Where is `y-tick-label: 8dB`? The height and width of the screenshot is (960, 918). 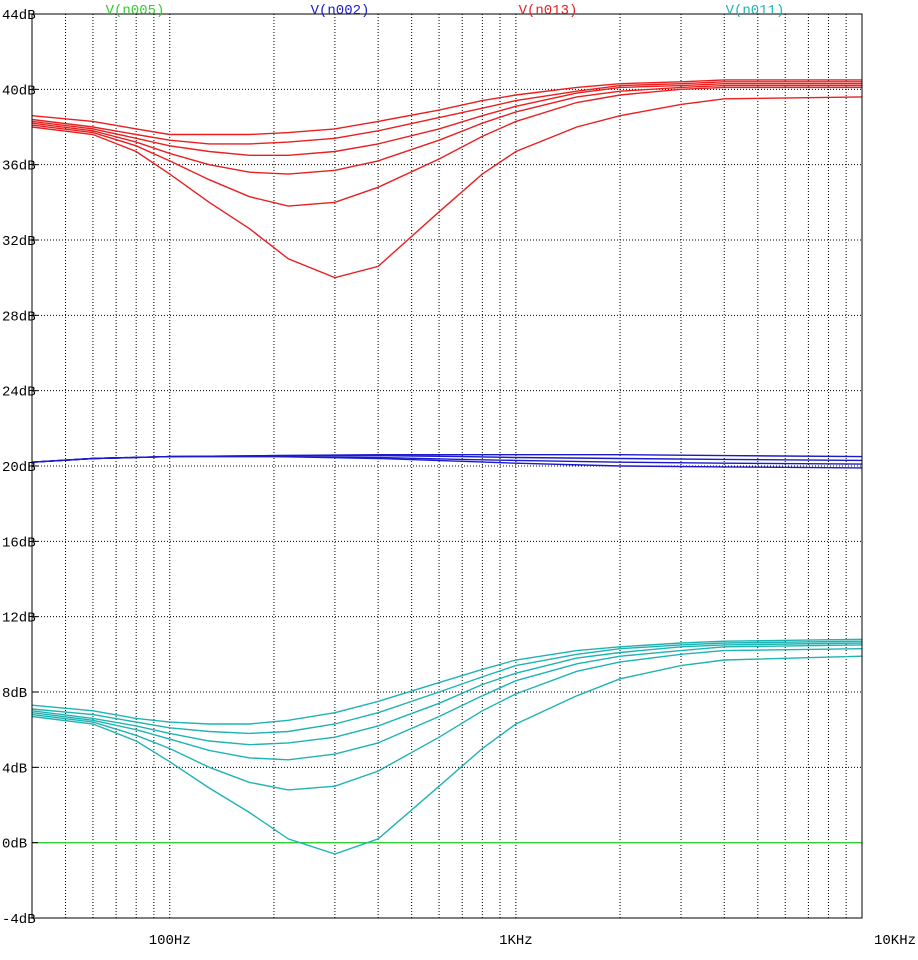 y-tick-label: 8dB is located at coordinates (14, 694).